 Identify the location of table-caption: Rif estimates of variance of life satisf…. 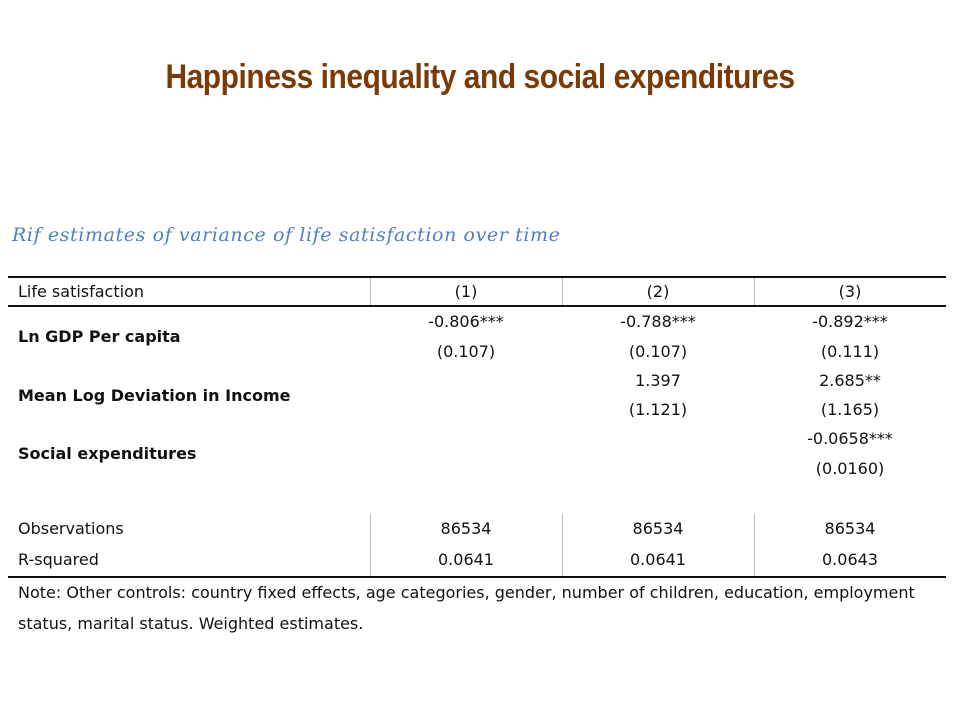
(286, 235).